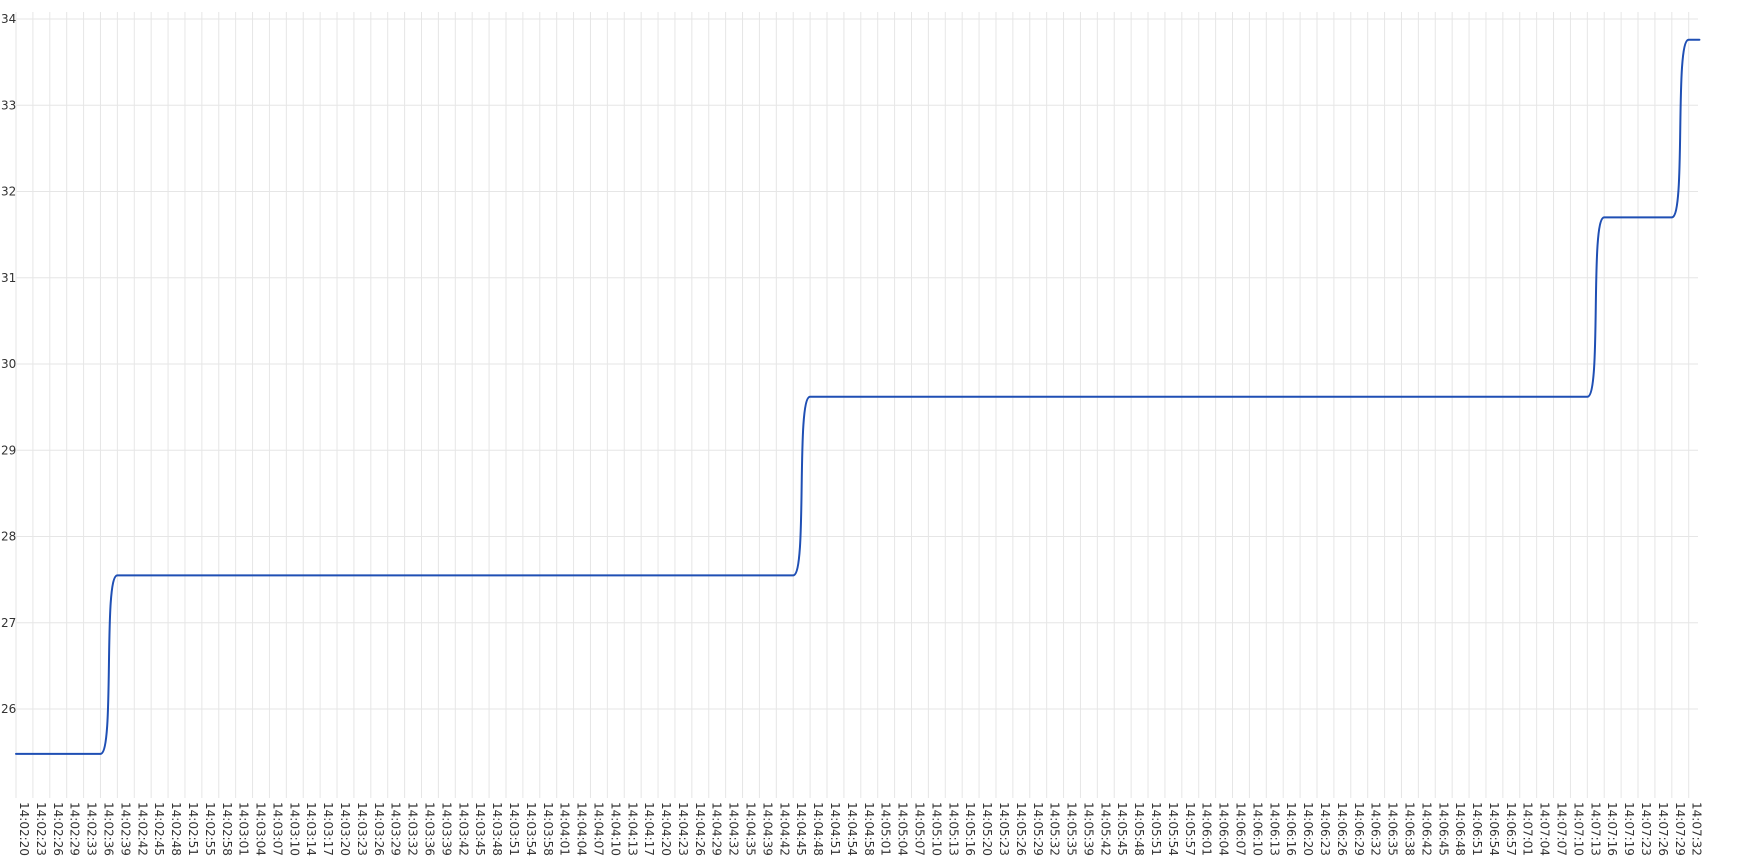 The image size is (1755, 858). What do you see at coordinates (818, 829) in the screenshot?
I see `x-tick-label: 14:04:48` at bounding box center [818, 829].